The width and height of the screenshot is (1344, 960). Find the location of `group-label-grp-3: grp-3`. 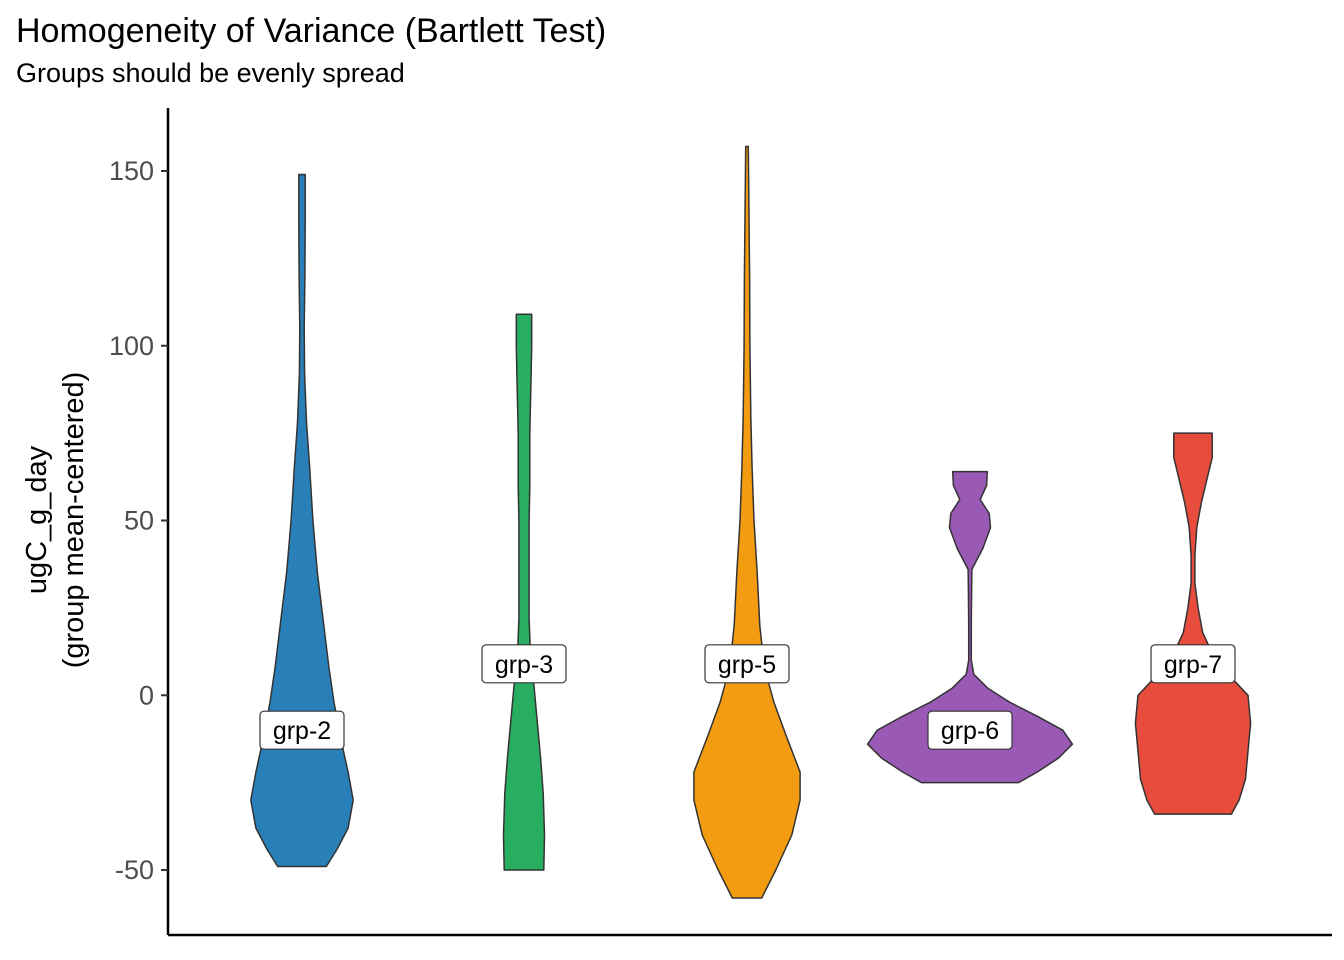

group-label-grp-3: grp-3 is located at coordinates (524, 664).